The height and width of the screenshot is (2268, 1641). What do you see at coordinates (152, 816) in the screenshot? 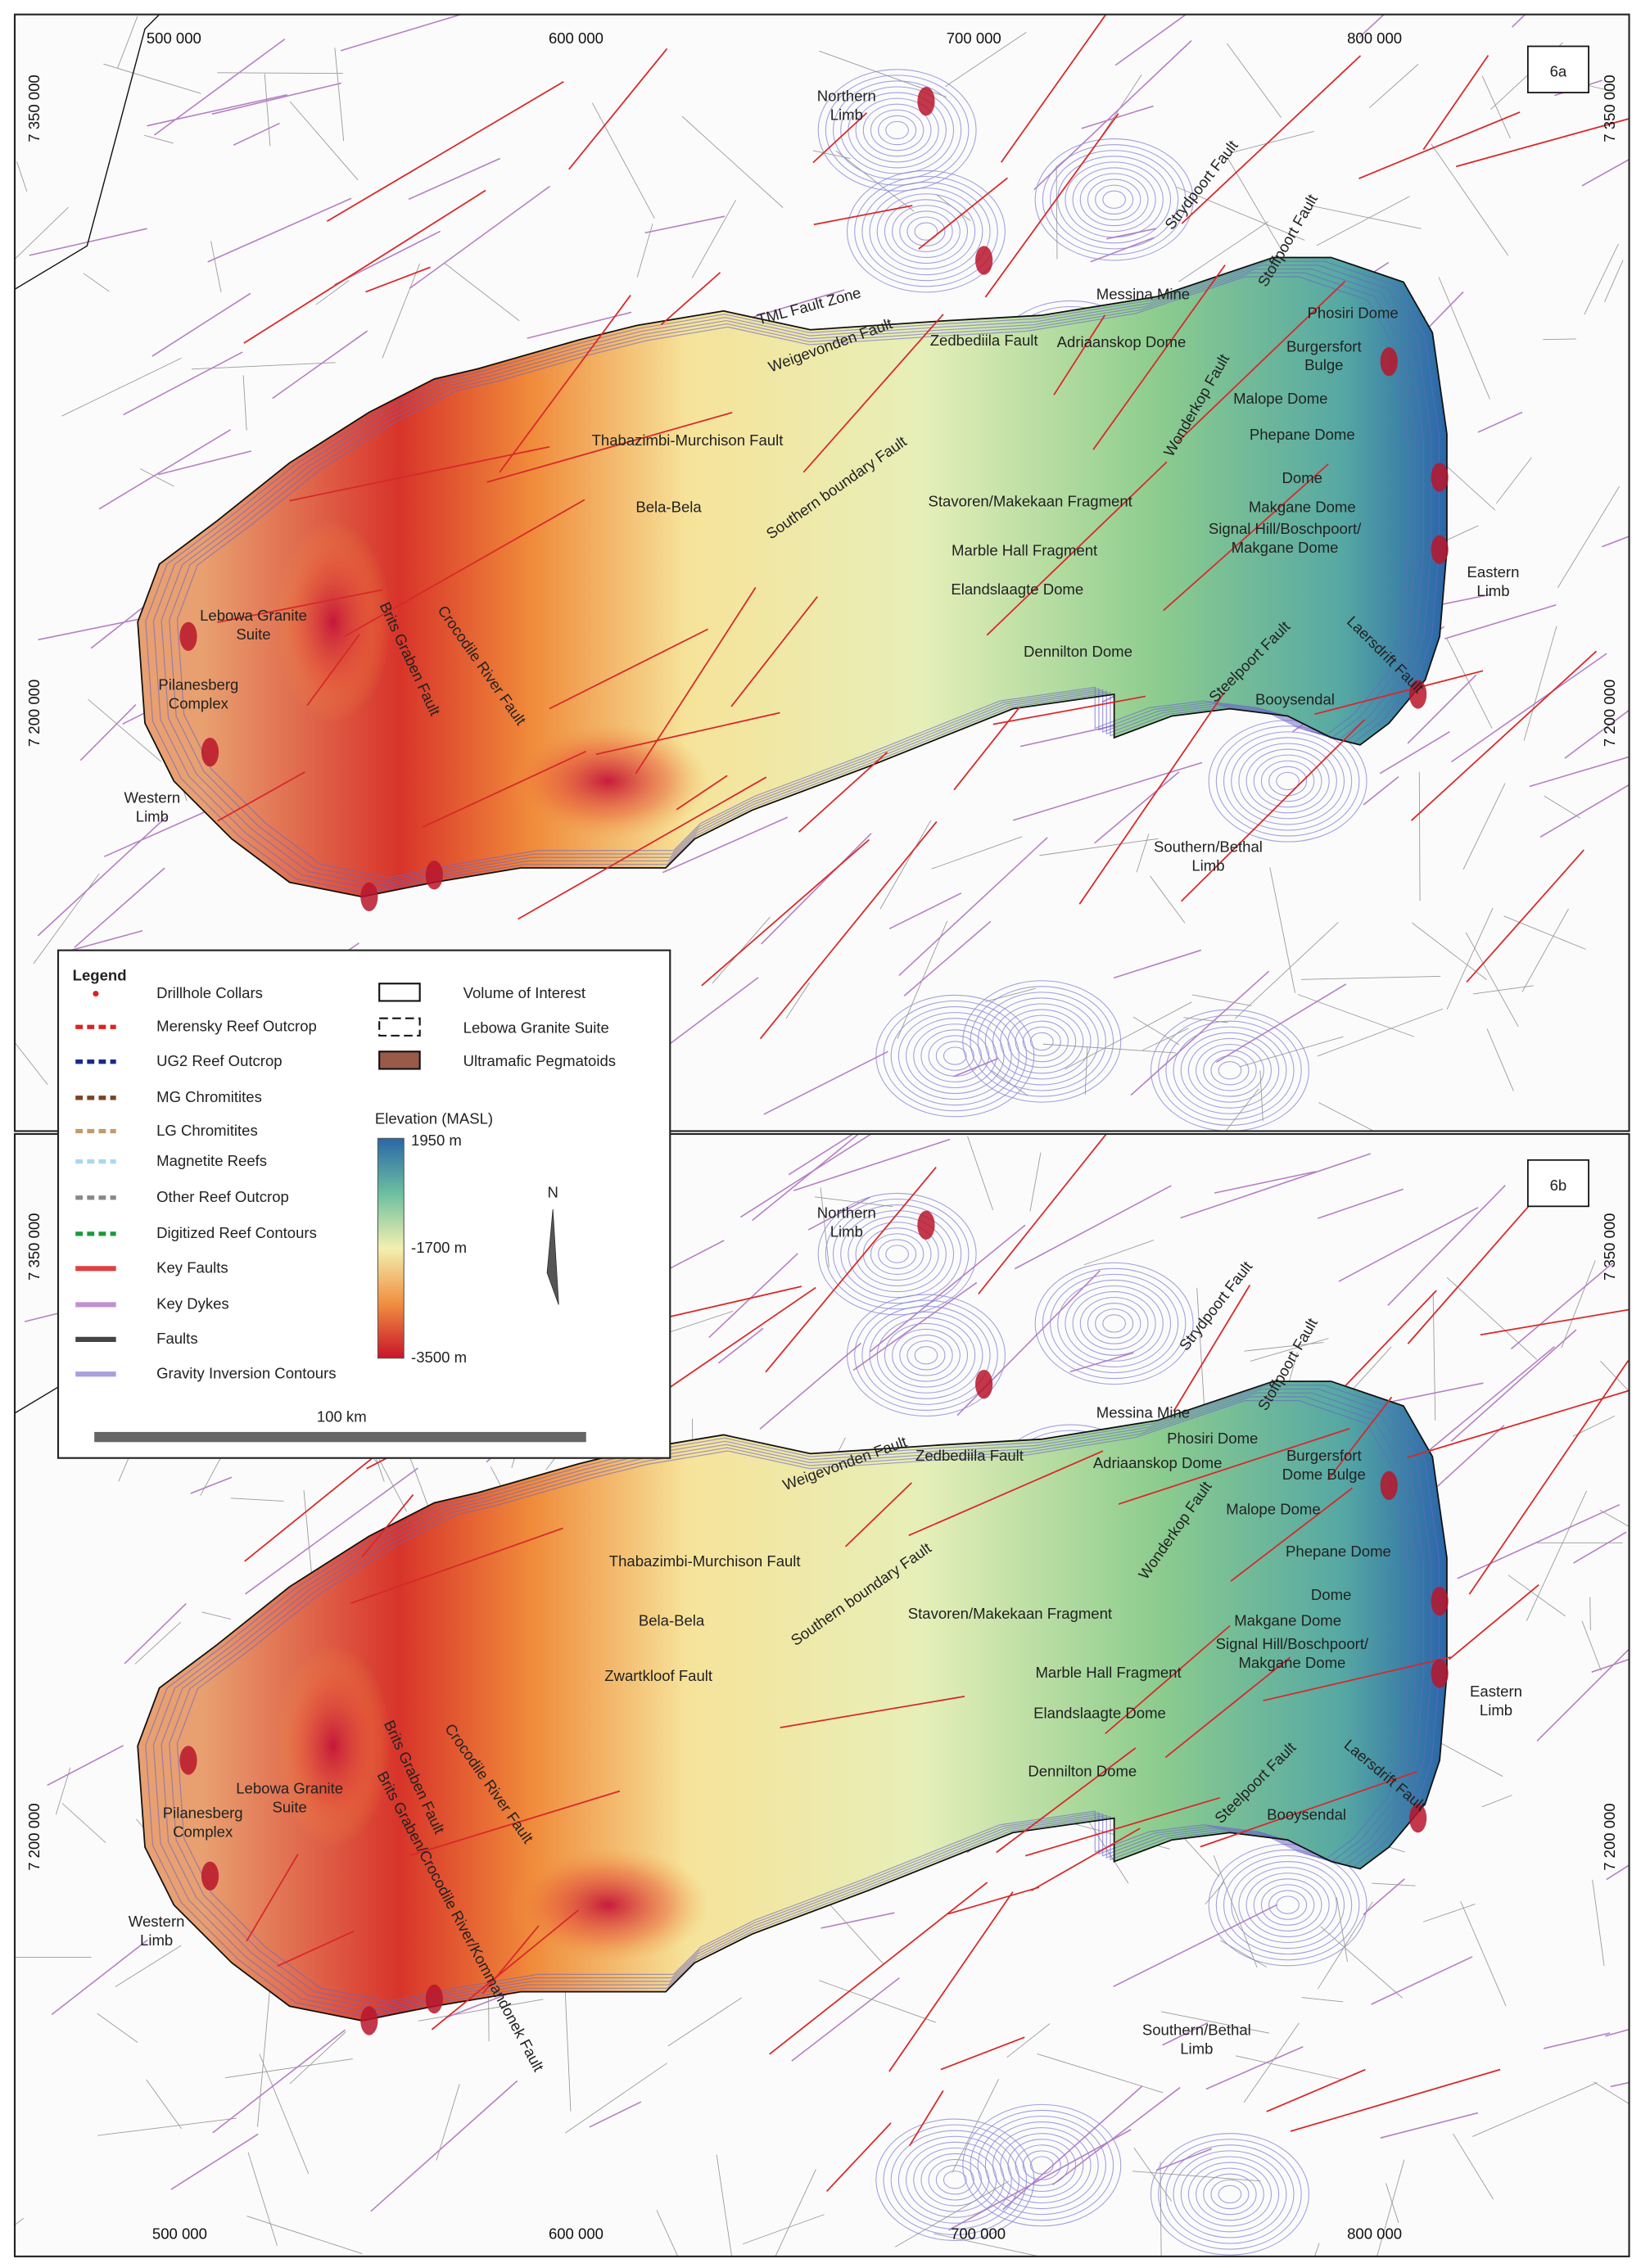
I see `place-label-line: Limb` at bounding box center [152, 816].